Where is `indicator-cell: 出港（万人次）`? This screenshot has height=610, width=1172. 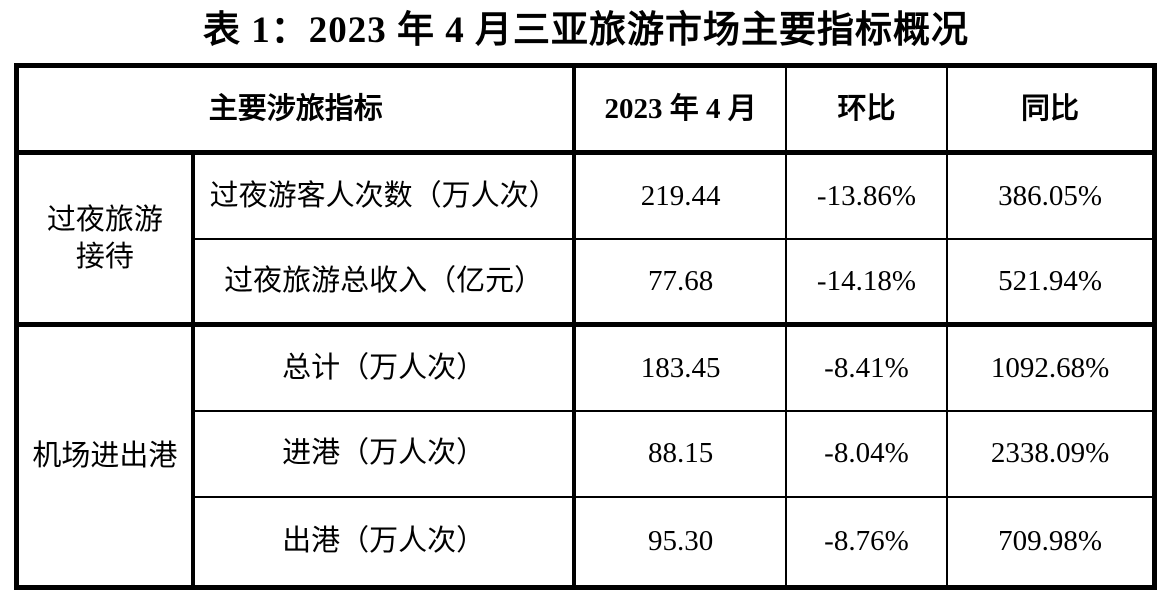 indicator-cell: 出港（万人次） is located at coordinates (384, 542).